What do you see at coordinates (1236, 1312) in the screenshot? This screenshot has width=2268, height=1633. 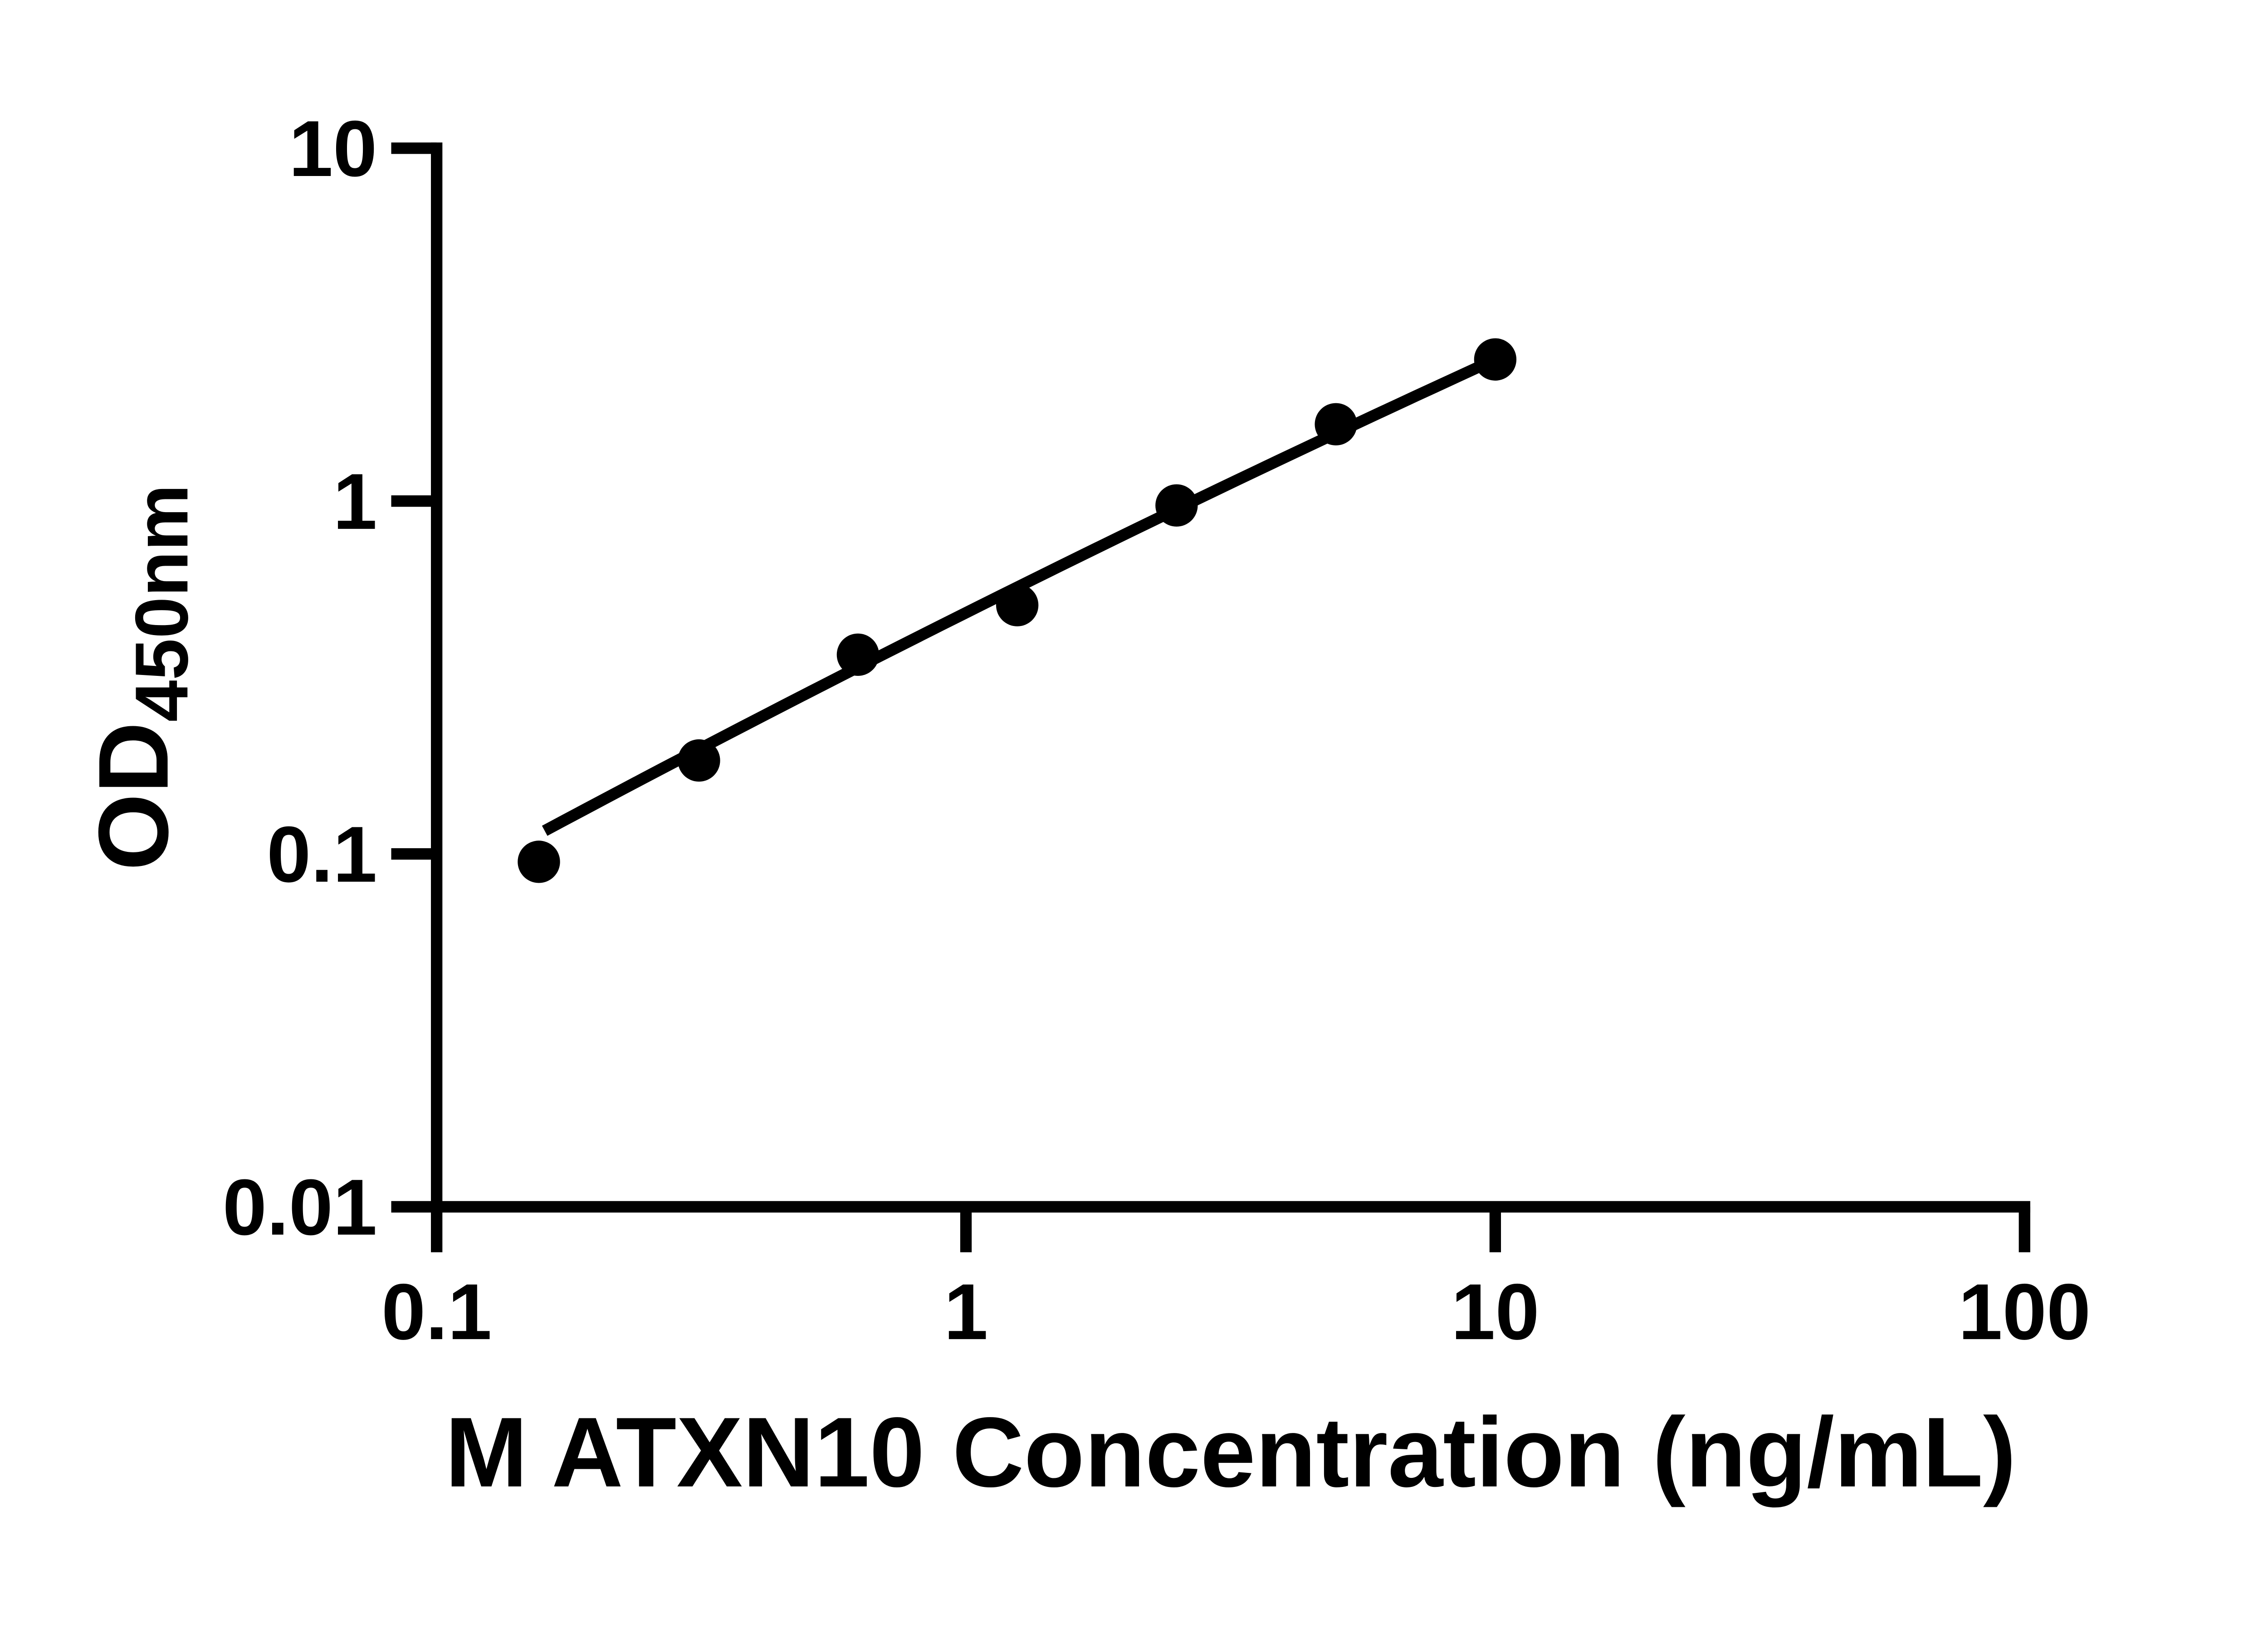 I see `x-tick-labels: 0.1 1 10 100` at bounding box center [1236, 1312].